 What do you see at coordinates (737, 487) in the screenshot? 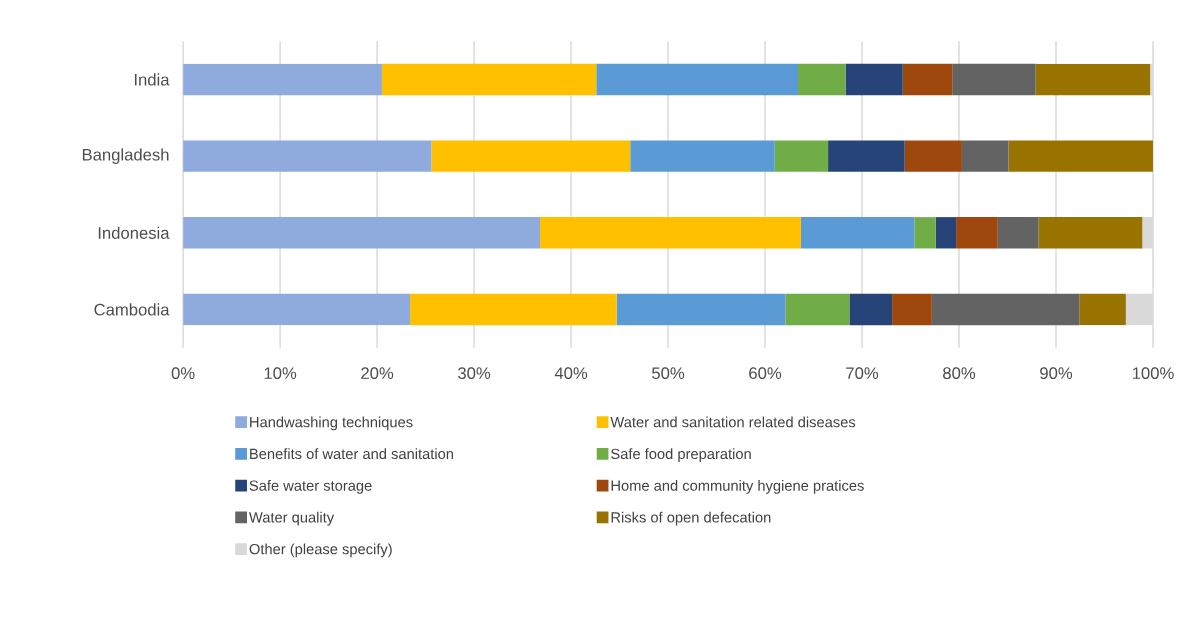
I see `legend-label: Home and community hygiene pratices` at bounding box center [737, 487].